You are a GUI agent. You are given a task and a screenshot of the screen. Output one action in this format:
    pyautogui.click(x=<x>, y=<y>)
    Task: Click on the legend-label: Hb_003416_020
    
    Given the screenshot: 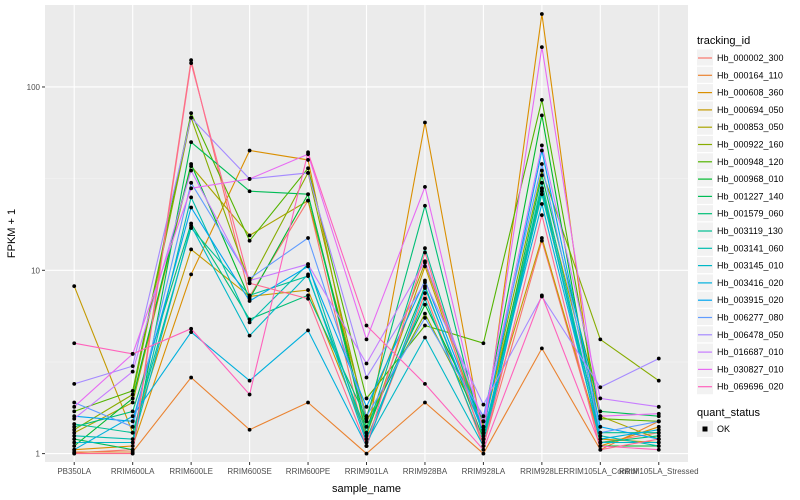 What is the action you would take?
    pyautogui.click(x=750, y=283)
    